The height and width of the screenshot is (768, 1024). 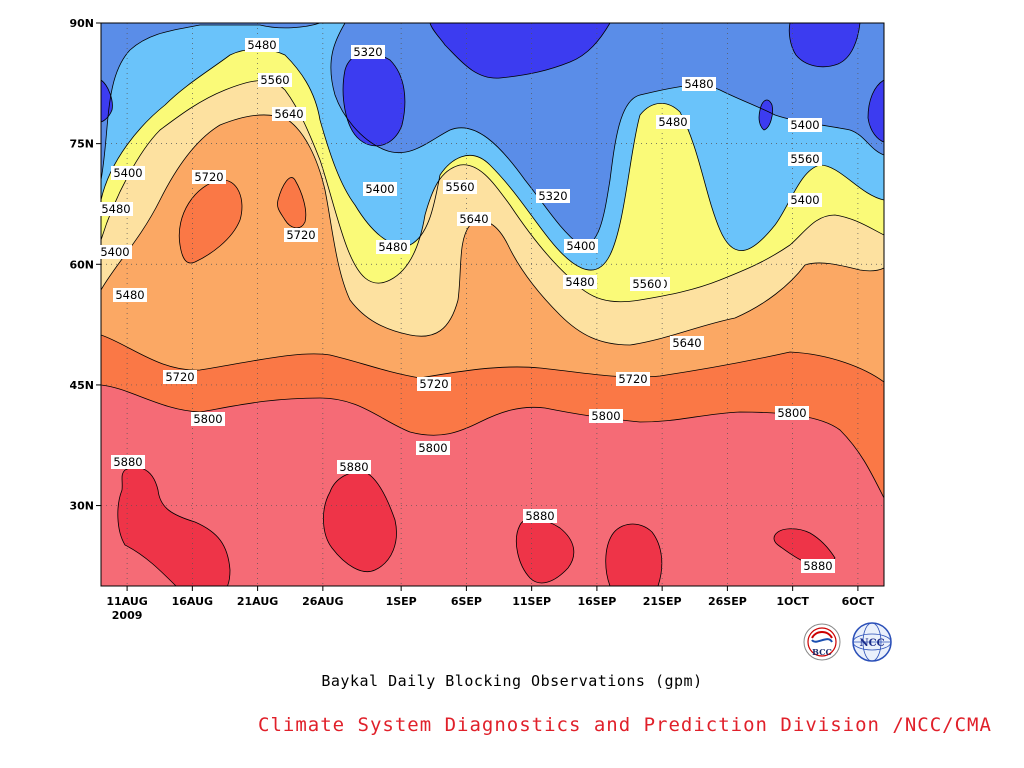 I want to click on x-tick-label: 11AUG, so click(x=126, y=601).